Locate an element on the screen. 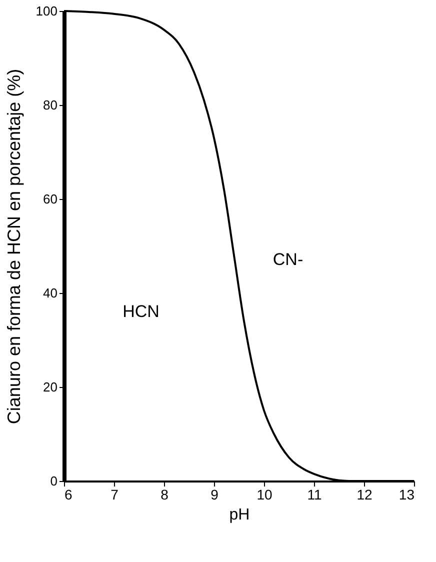 This screenshot has height=562, width=436. annotation: CN- is located at coordinates (288, 260).